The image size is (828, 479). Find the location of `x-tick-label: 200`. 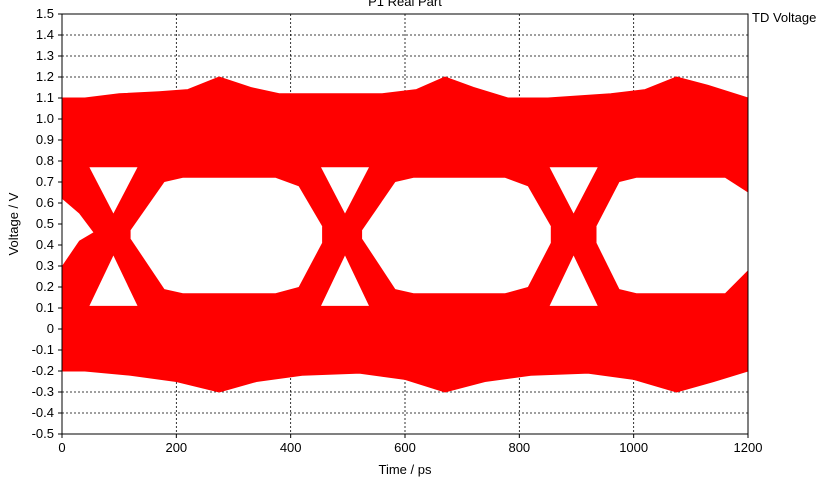

x-tick-label: 200 is located at coordinates (176, 447).